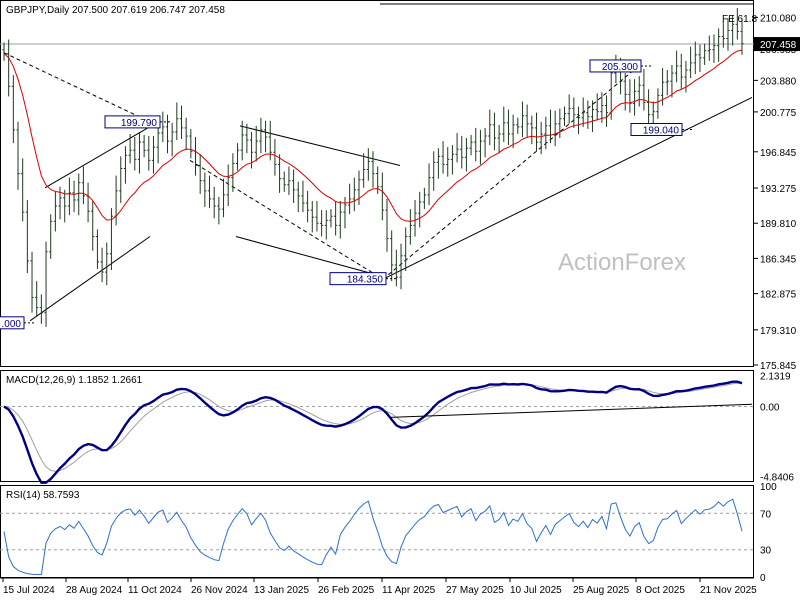 This screenshot has width=800, height=605. What do you see at coordinates (601, 590) in the screenshot?
I see `x-tick-label: 25 Aug 2025` at bounding box center [601, 590].